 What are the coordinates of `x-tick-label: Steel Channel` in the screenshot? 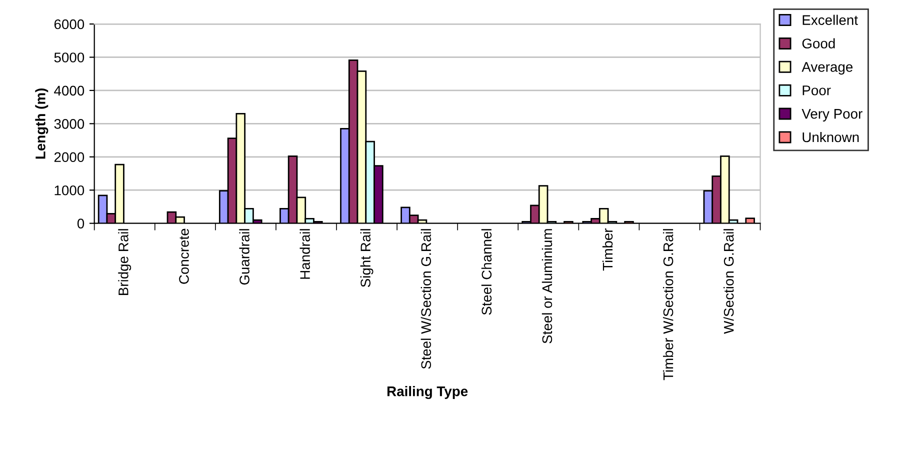 It's located at (486, 272).